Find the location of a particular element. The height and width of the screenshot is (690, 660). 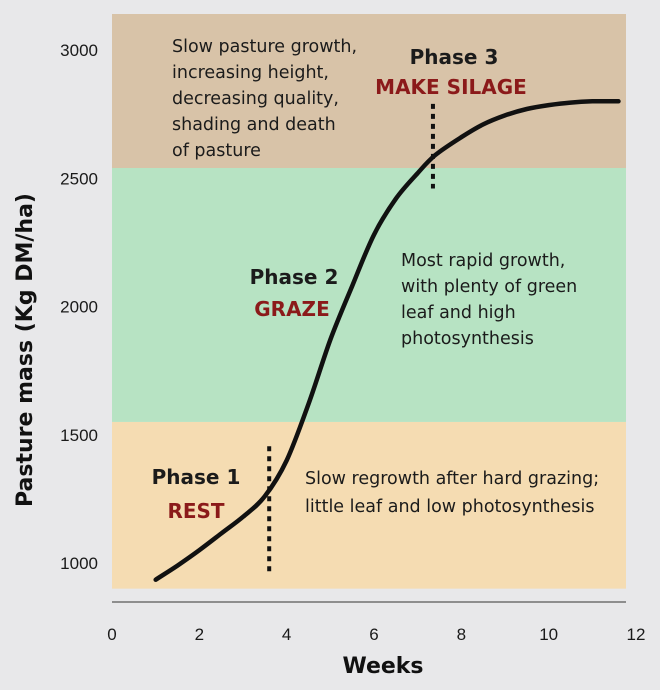

phase3-note-line: increasing height, is located at coordinates (250, 73).